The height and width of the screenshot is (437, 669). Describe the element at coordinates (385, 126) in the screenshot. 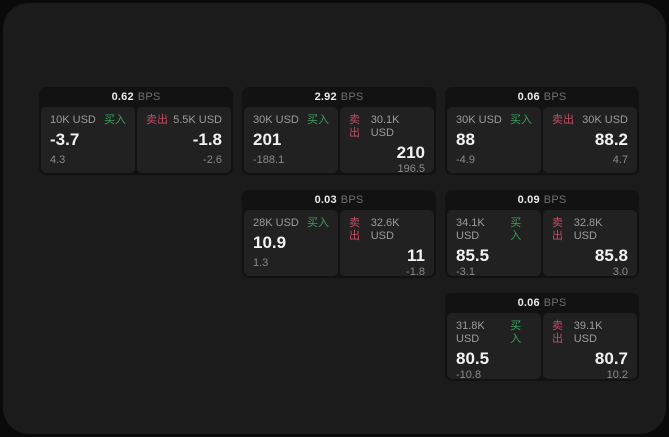

I see `sell-amount: 30.1K USD` at that location.